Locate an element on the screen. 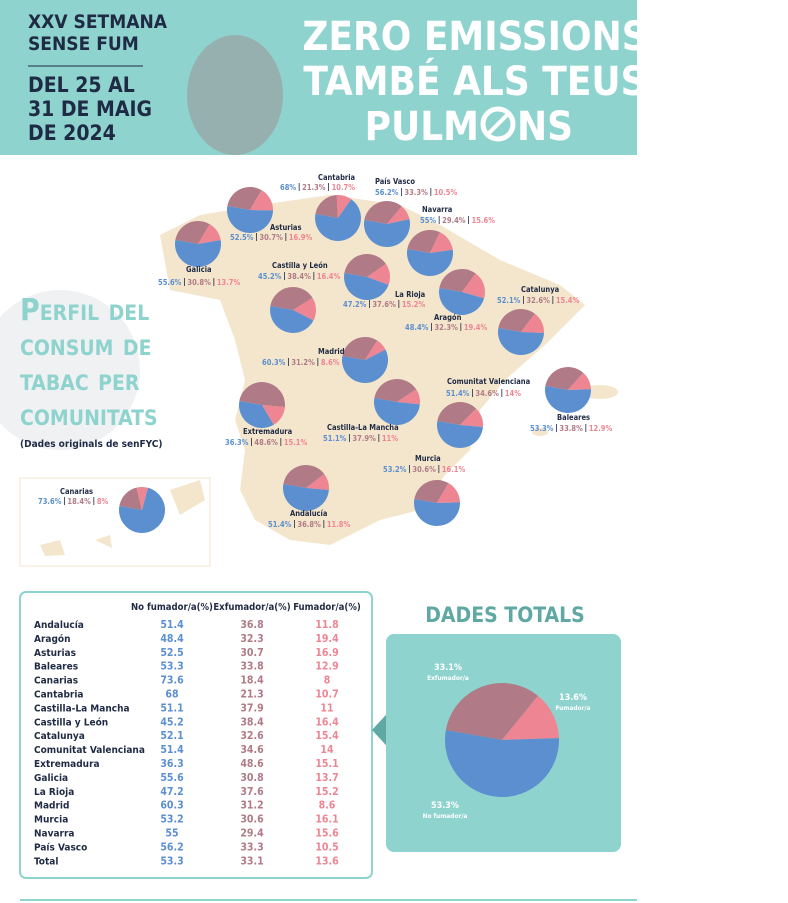 The height and width of the screenshot is (903, 788). table-cell: 16.4 is located at coordinates (327, 722).